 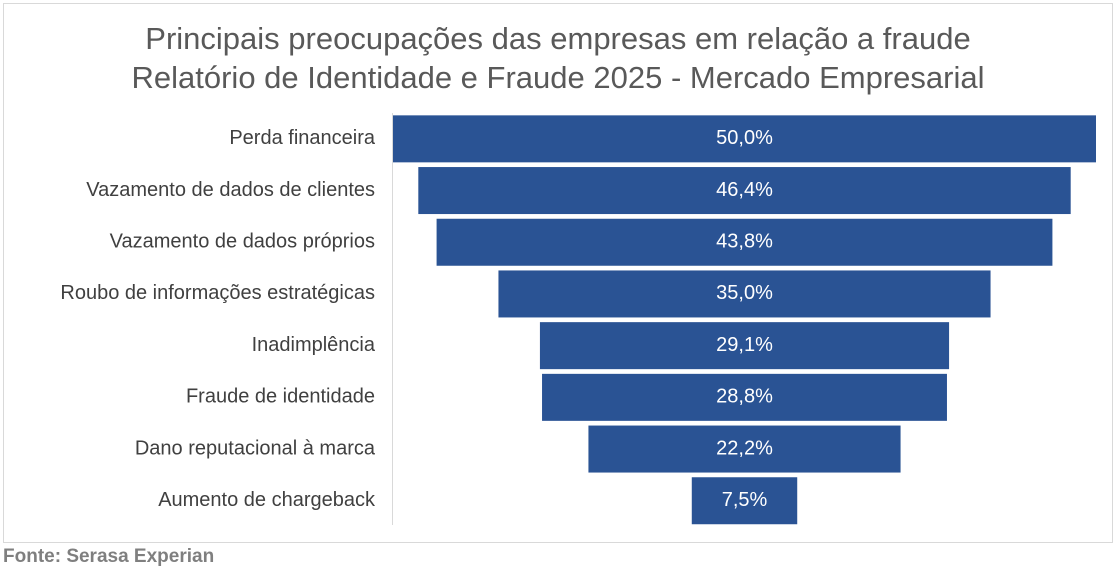 I want to click on category-label: Vazamento de dados próprios, so click(x=242, y=242).